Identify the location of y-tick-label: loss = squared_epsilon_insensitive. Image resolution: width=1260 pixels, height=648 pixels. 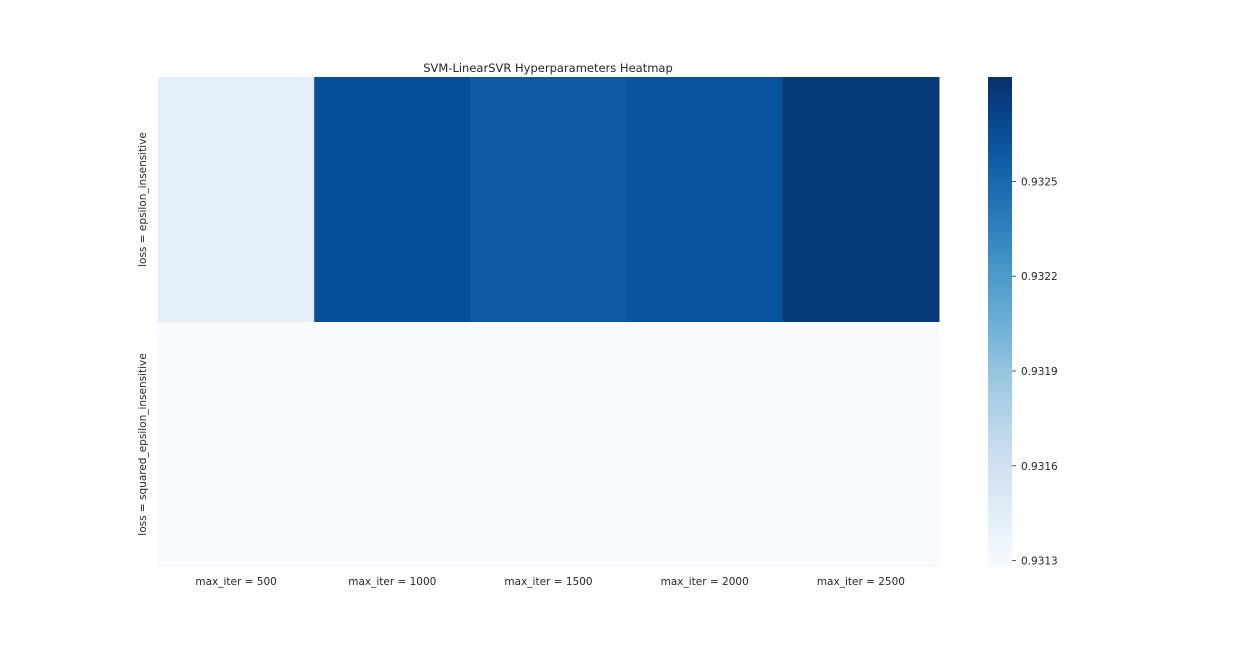
(143, 444).